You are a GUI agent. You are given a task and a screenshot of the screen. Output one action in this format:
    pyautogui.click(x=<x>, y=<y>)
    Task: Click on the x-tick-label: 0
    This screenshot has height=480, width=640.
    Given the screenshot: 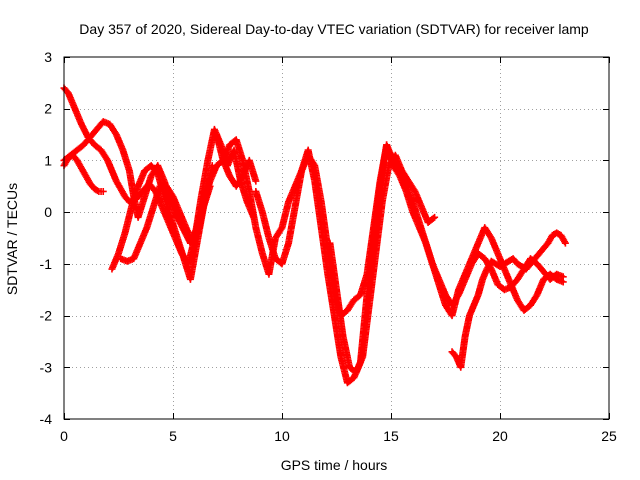 What is the action you would take?
    pyautogui.click(x=64, y=436)
    